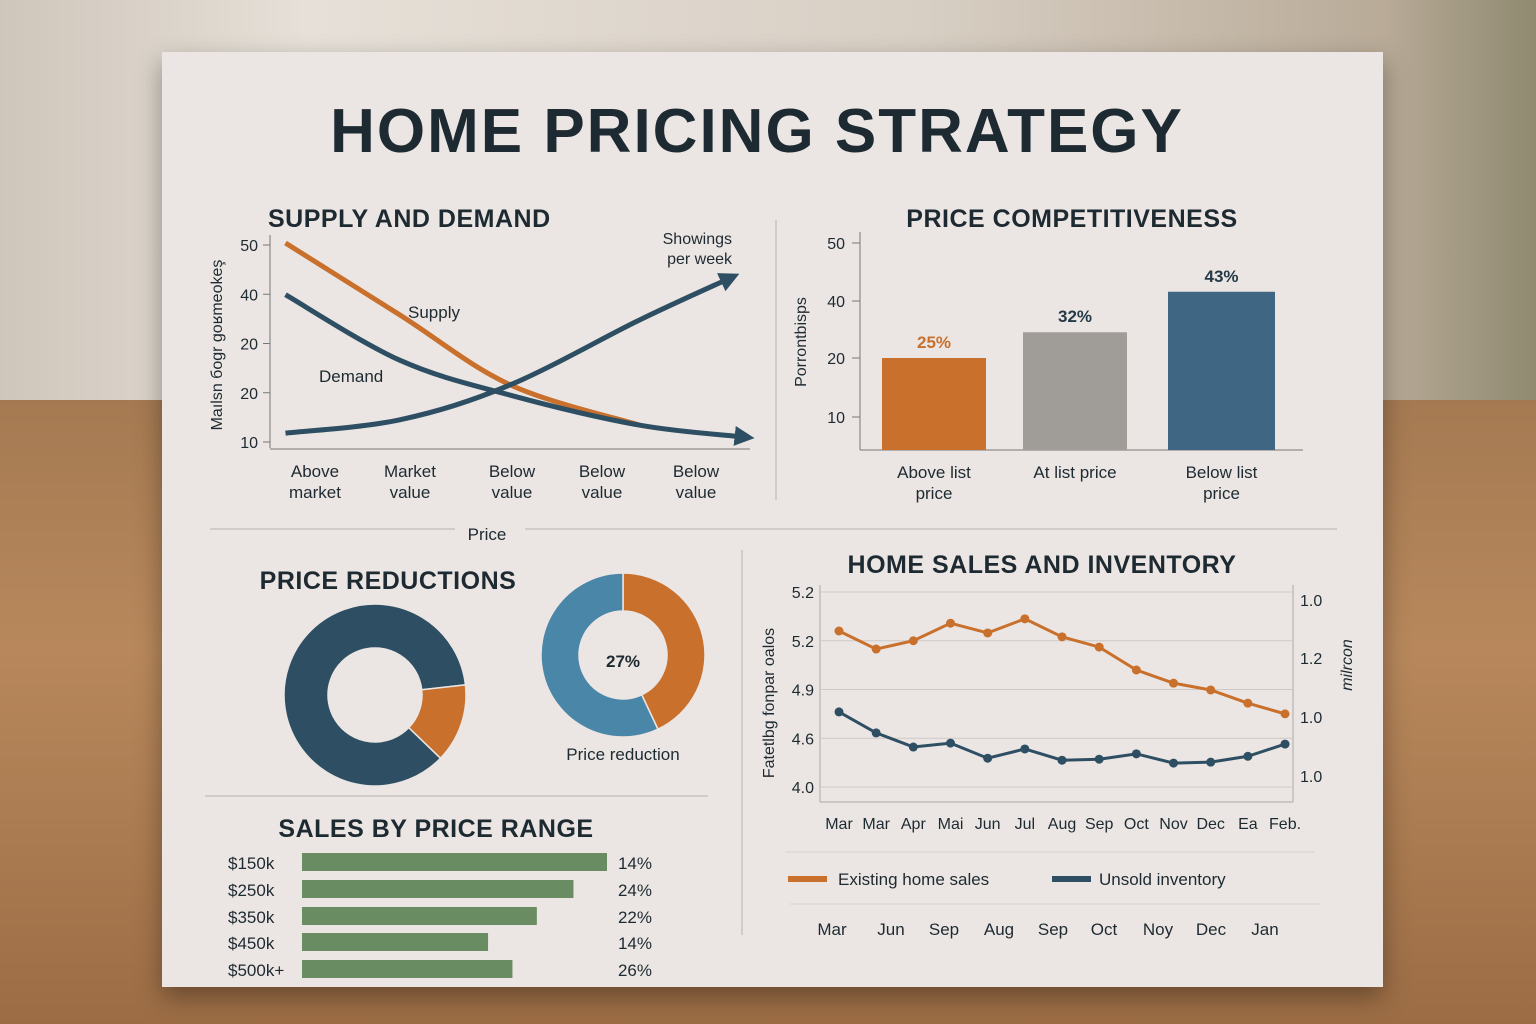  I want to click on page-title: HOME PRICING STRATEGY, so click(757, 131).